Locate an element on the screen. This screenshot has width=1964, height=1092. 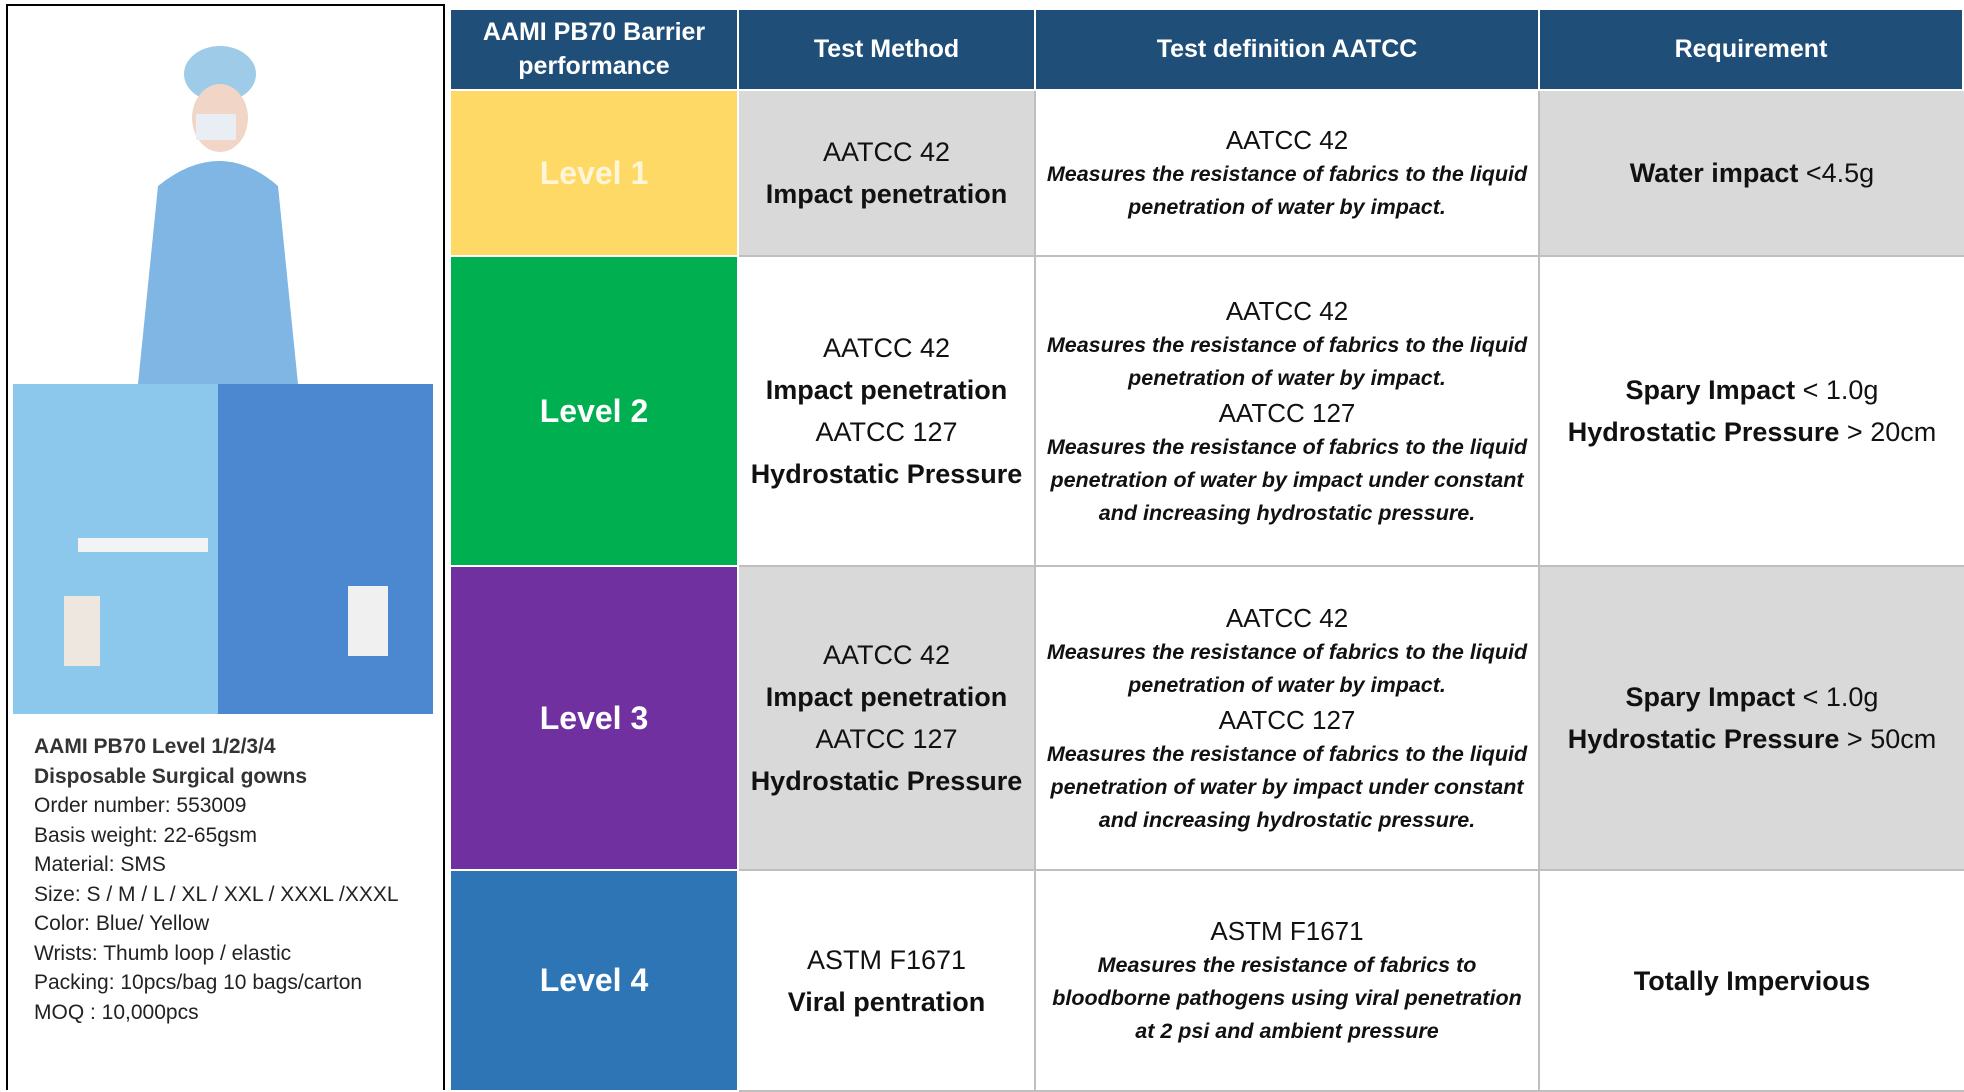
product-detail: MOQ : 10,000pcs is located at coordinates (116, 1012).